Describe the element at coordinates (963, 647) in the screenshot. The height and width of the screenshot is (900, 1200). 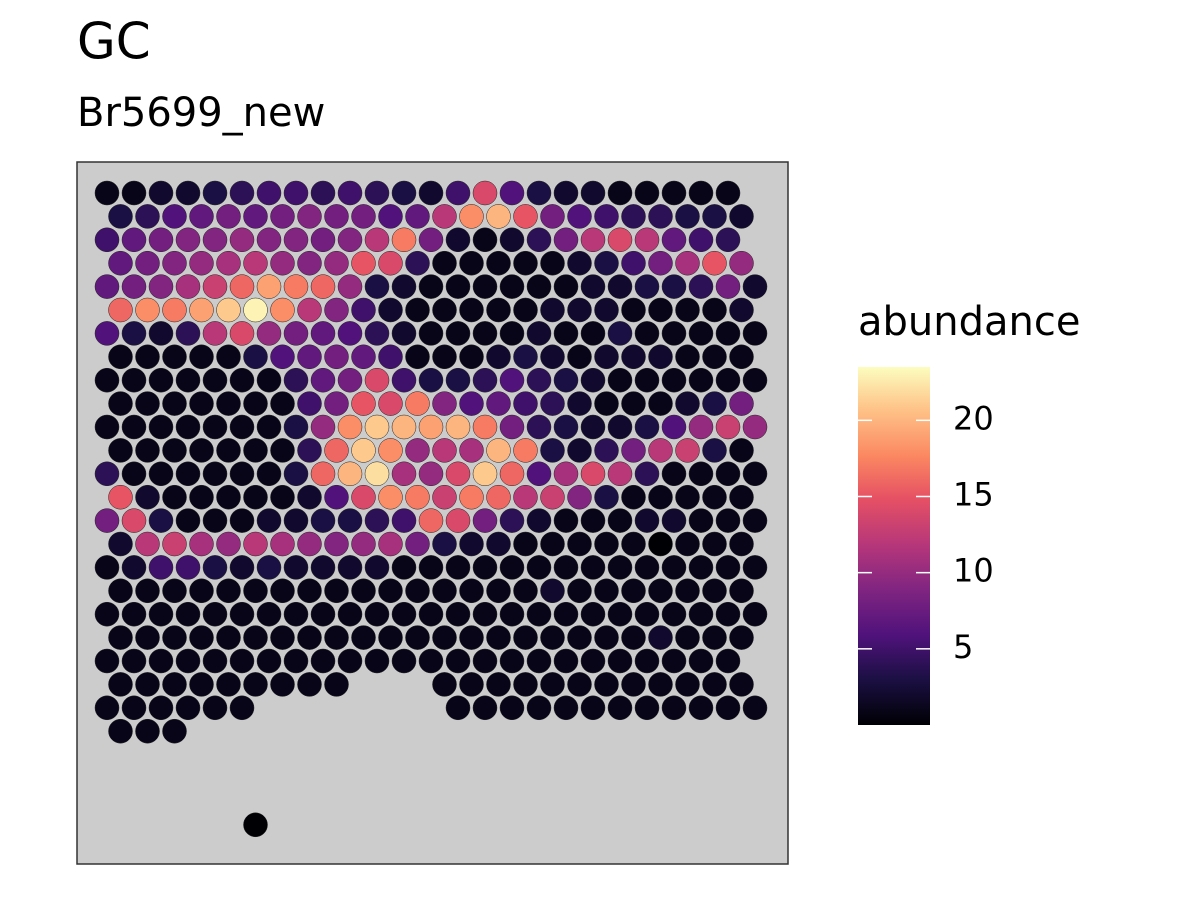
I see `colorbar-tick-label: 5` at that location.